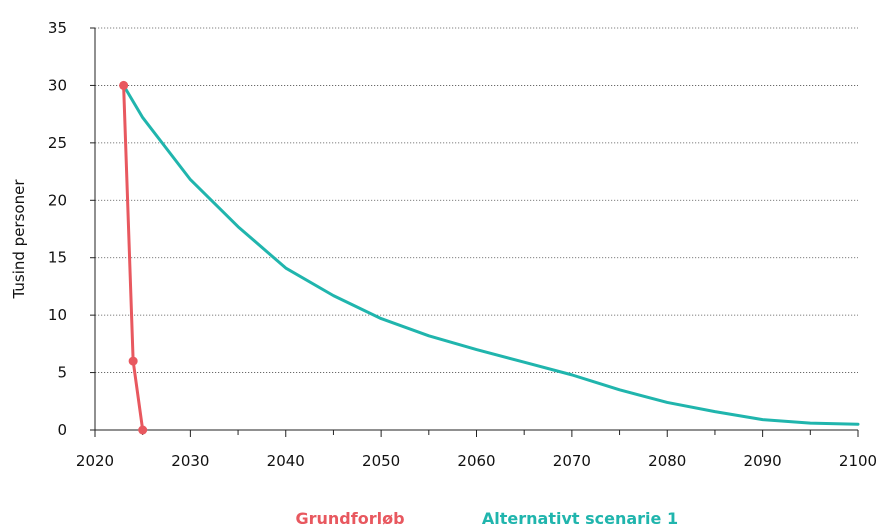 This screenshot has width=882, height=530. What do you see at coordinates (580, 517) in the screenshot?
I see `legend-entry-2: Alternativt scenarie 1` at bounding box center [580, 517].